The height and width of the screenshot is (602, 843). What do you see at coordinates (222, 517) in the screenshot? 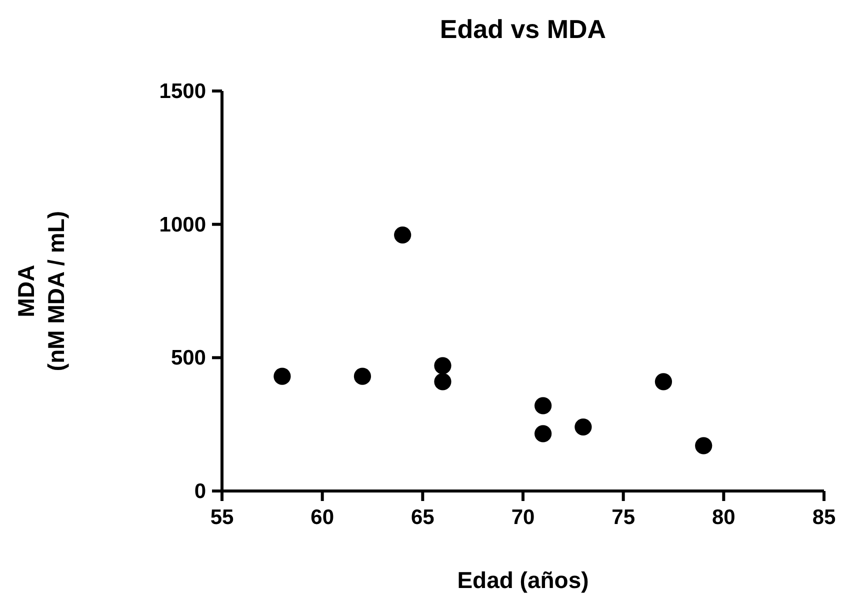
I see `x-tick-label: 55` at bounding box center [222, 517].